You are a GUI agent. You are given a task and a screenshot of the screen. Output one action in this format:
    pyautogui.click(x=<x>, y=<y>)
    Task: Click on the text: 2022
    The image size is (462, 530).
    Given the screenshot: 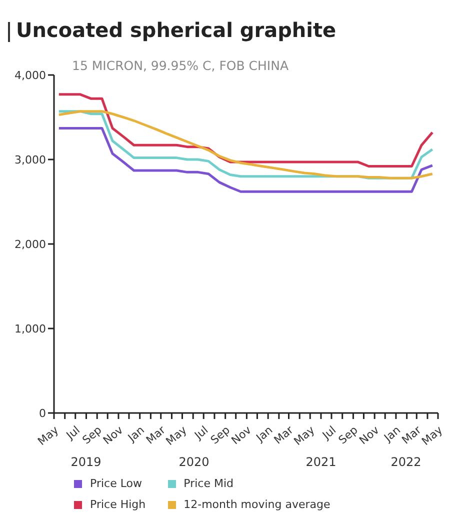 What is the action you would take?
    pyautogui.click(x=406, y=462)
    